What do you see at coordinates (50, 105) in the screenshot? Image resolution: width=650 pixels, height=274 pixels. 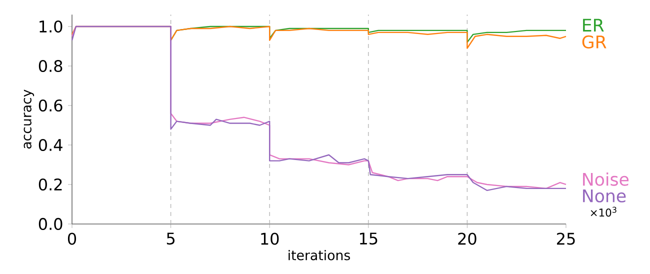 I see `y-tick-label: 0.6` at bounding box center [50, 105].